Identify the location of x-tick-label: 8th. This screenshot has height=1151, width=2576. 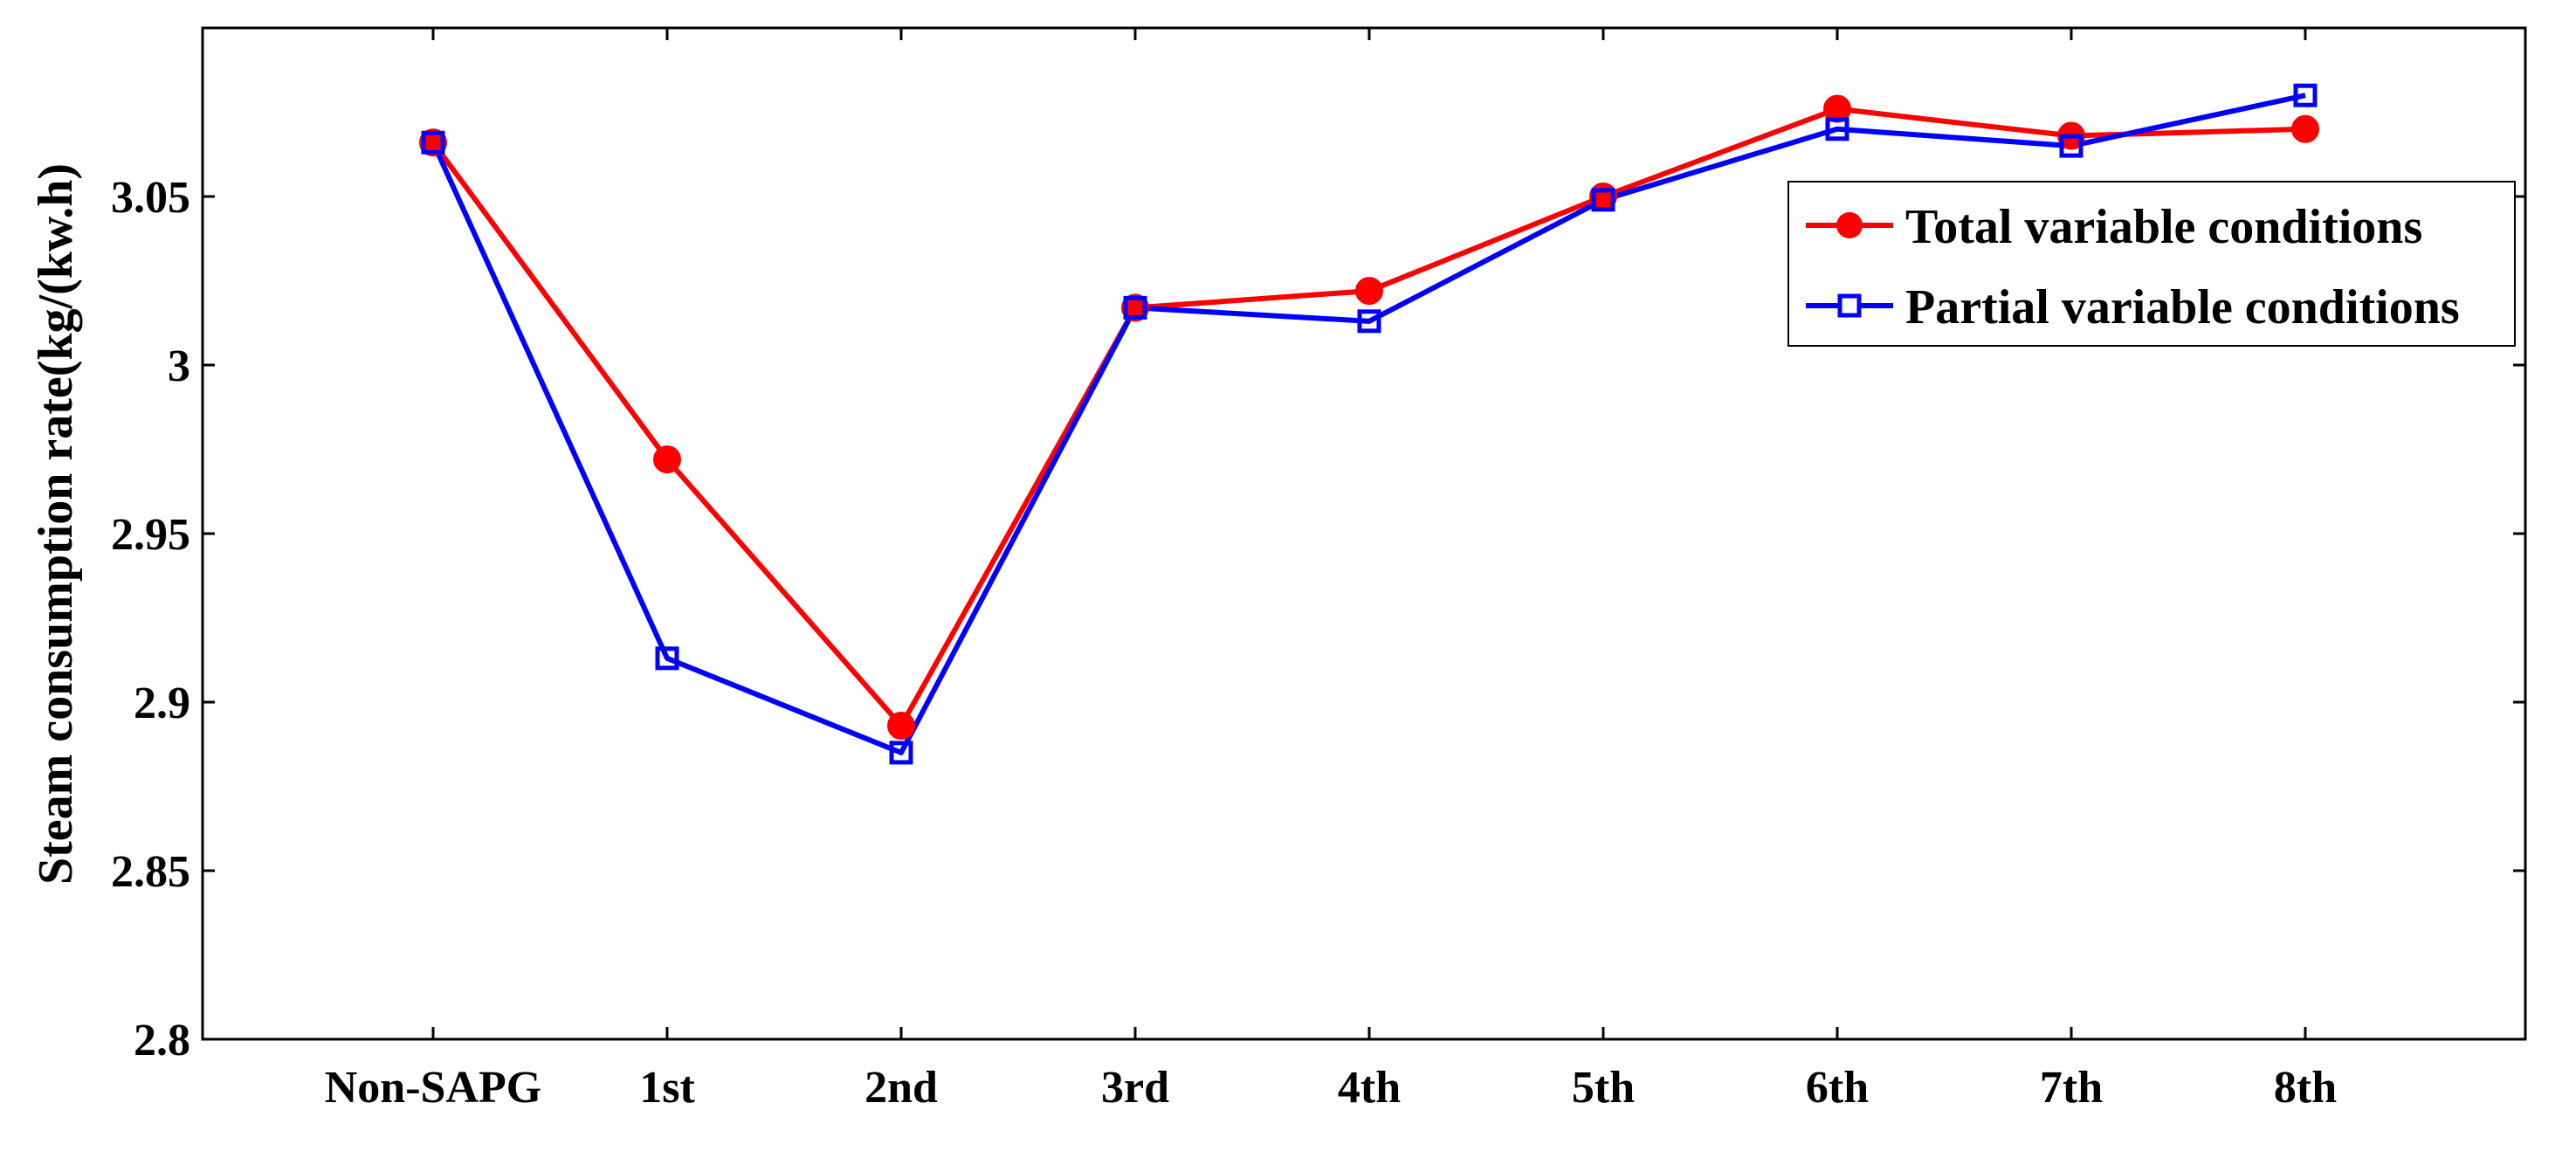
(2305, 1088).